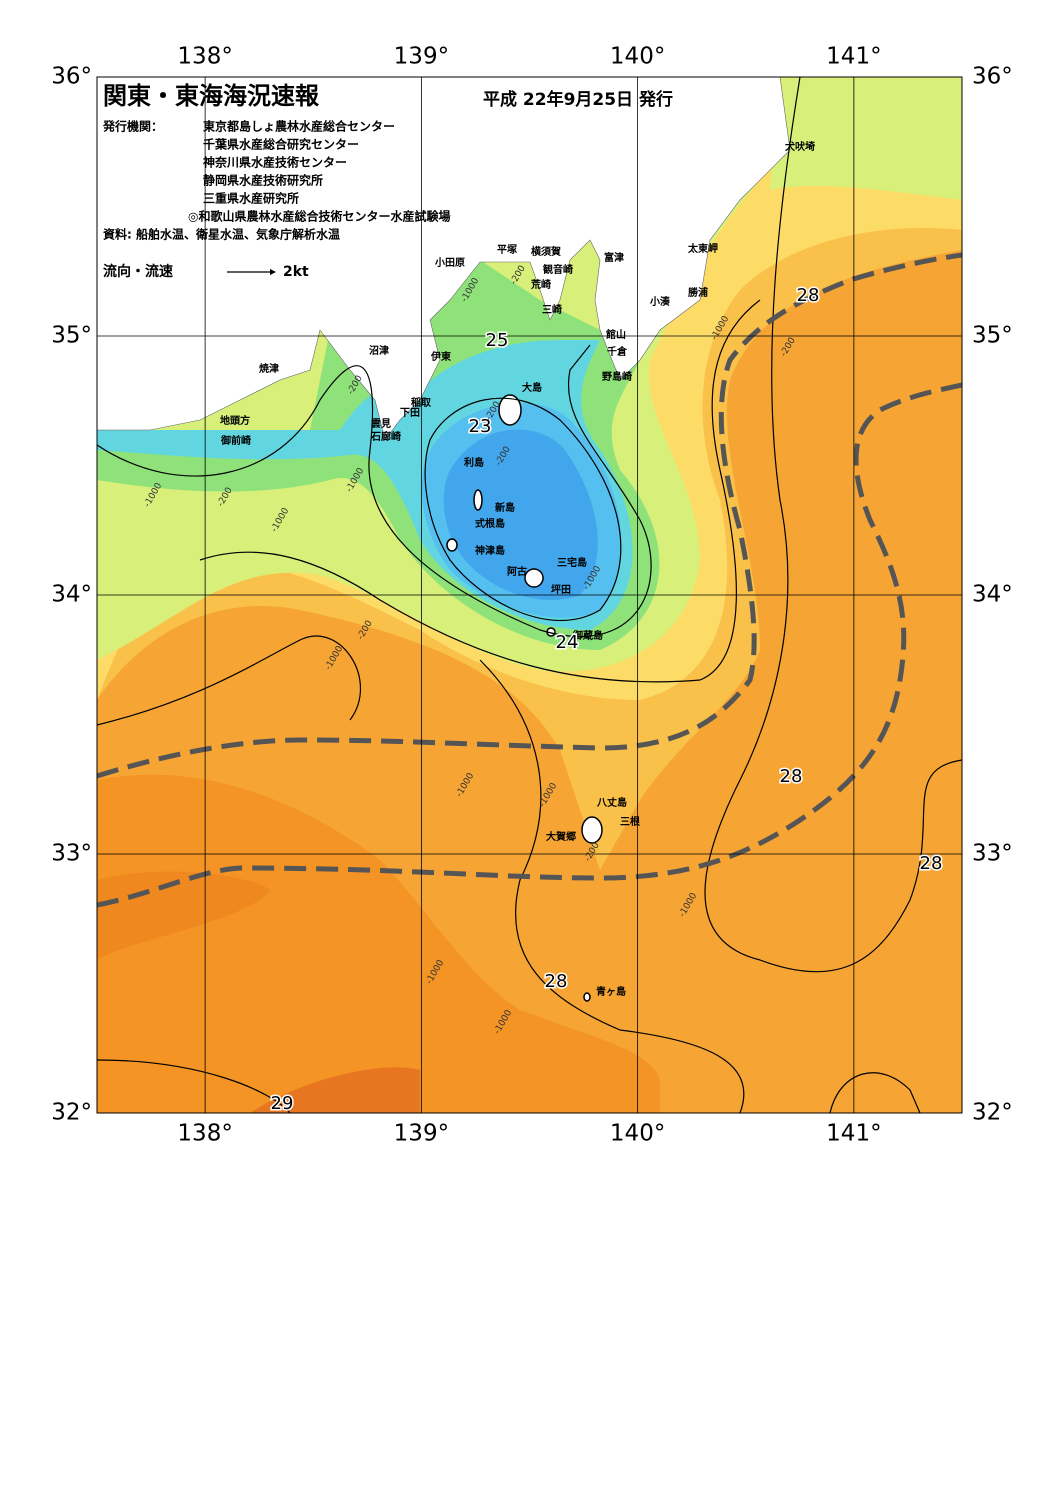  Describe the element at coordinates (421, 402) in the screenshot. I see `place-name: 稲取` at that location.